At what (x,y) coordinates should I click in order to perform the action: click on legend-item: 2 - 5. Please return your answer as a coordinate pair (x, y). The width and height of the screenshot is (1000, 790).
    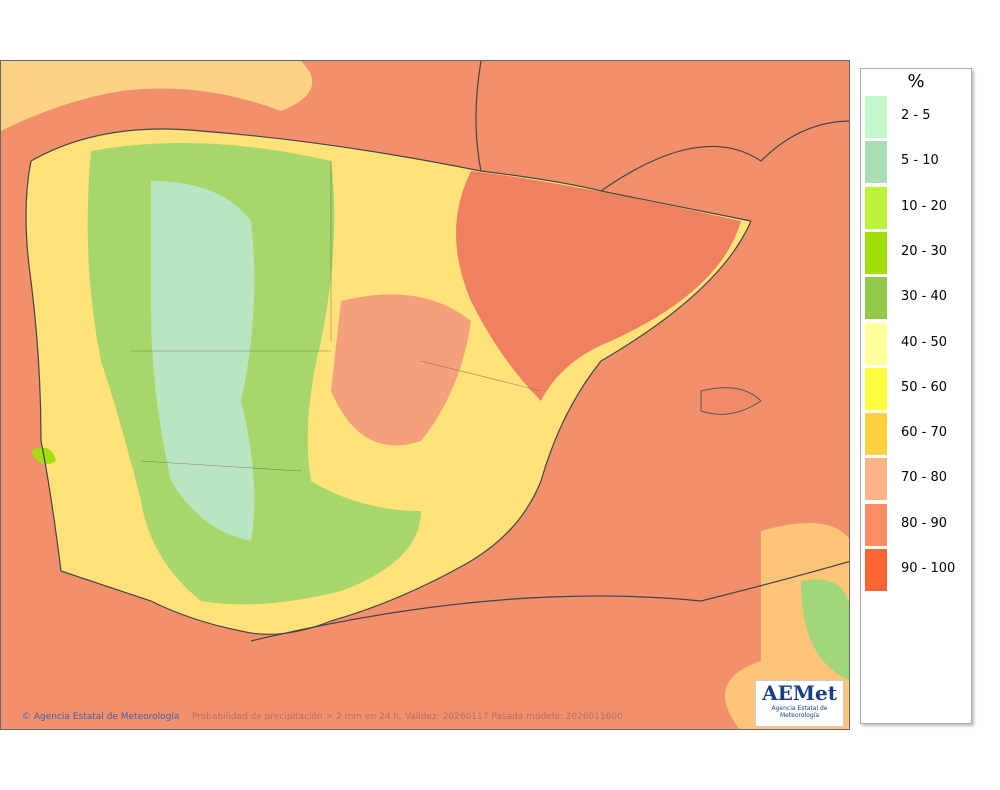
    Looking at the image, I should click on (915, 117).